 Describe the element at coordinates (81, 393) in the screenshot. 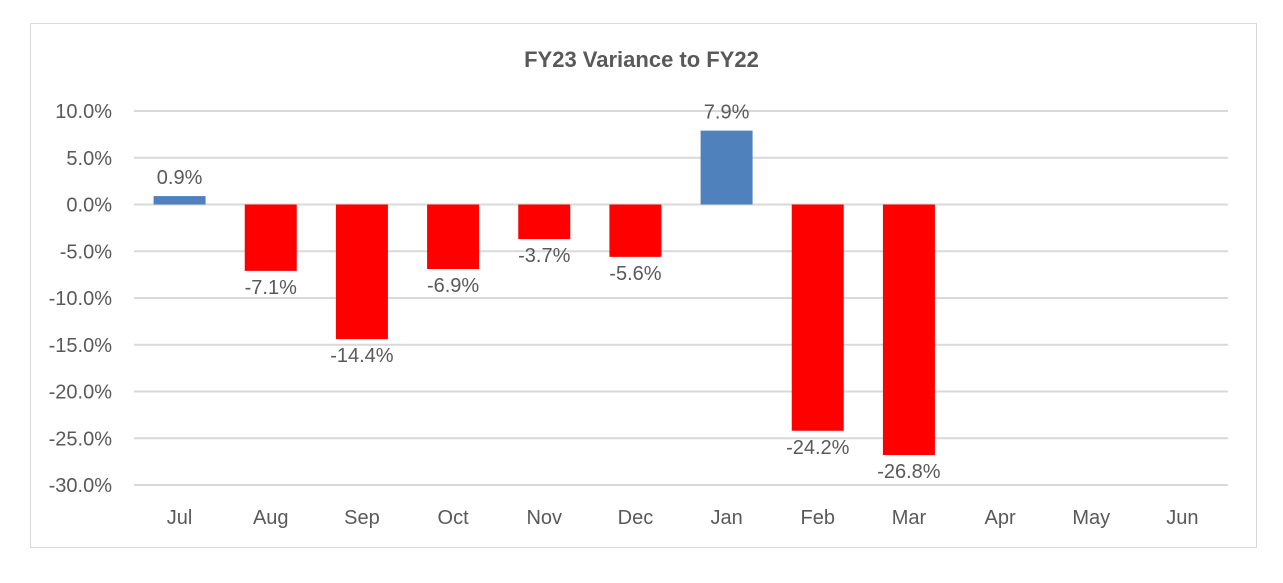

I see `y-tick-label: -20.0%` at that location.